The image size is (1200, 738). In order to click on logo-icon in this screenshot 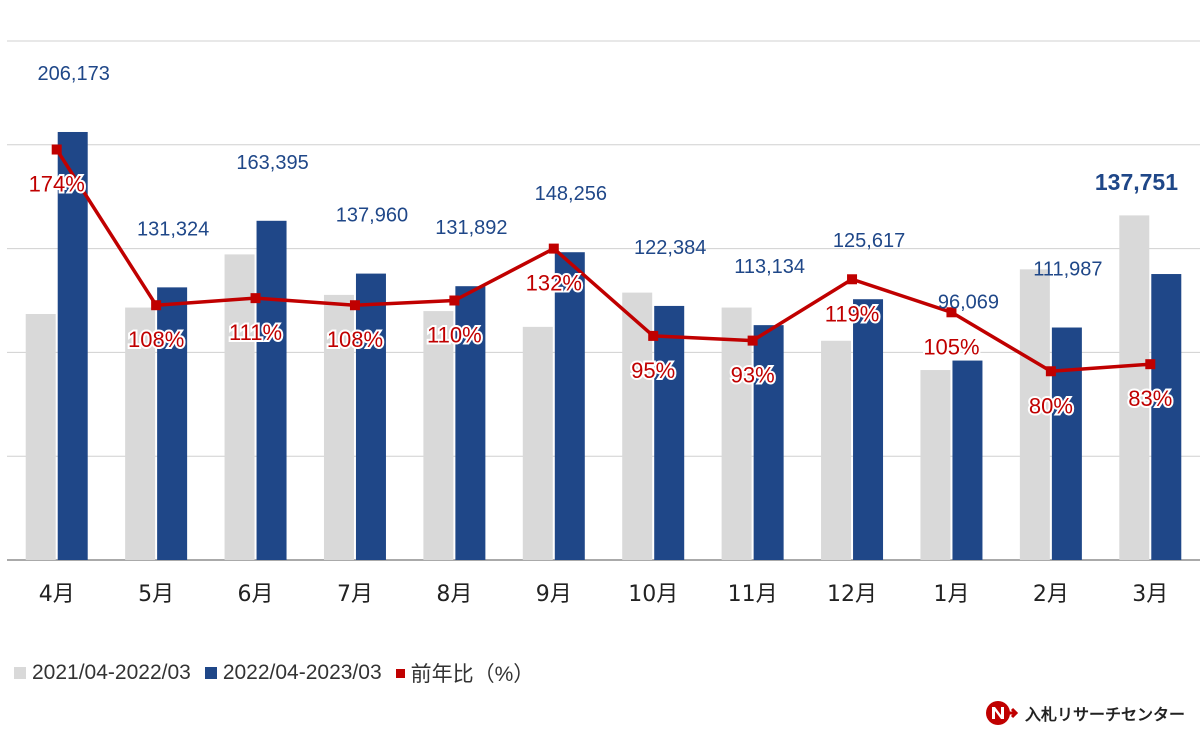, I will do `click(1002, 713)`.